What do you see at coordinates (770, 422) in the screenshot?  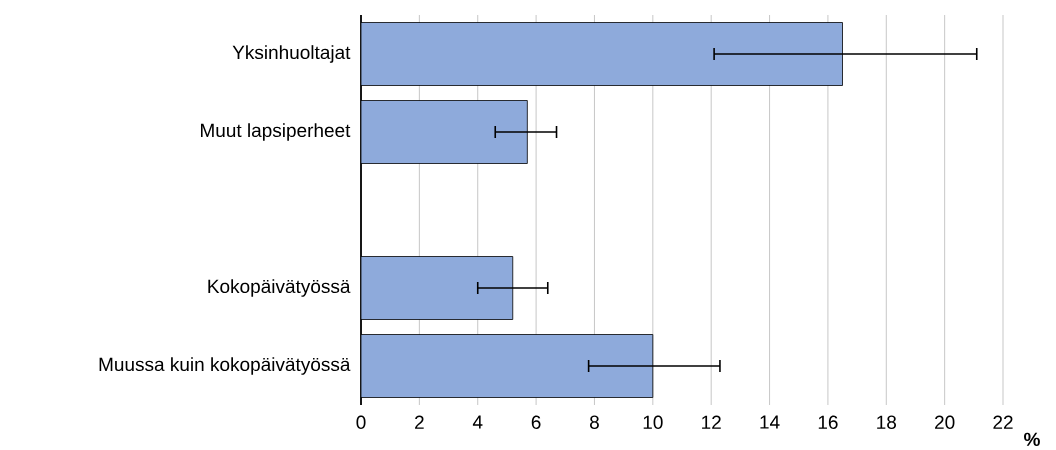 I see `x-tick-label: 14` at bounding box center [770, 422].